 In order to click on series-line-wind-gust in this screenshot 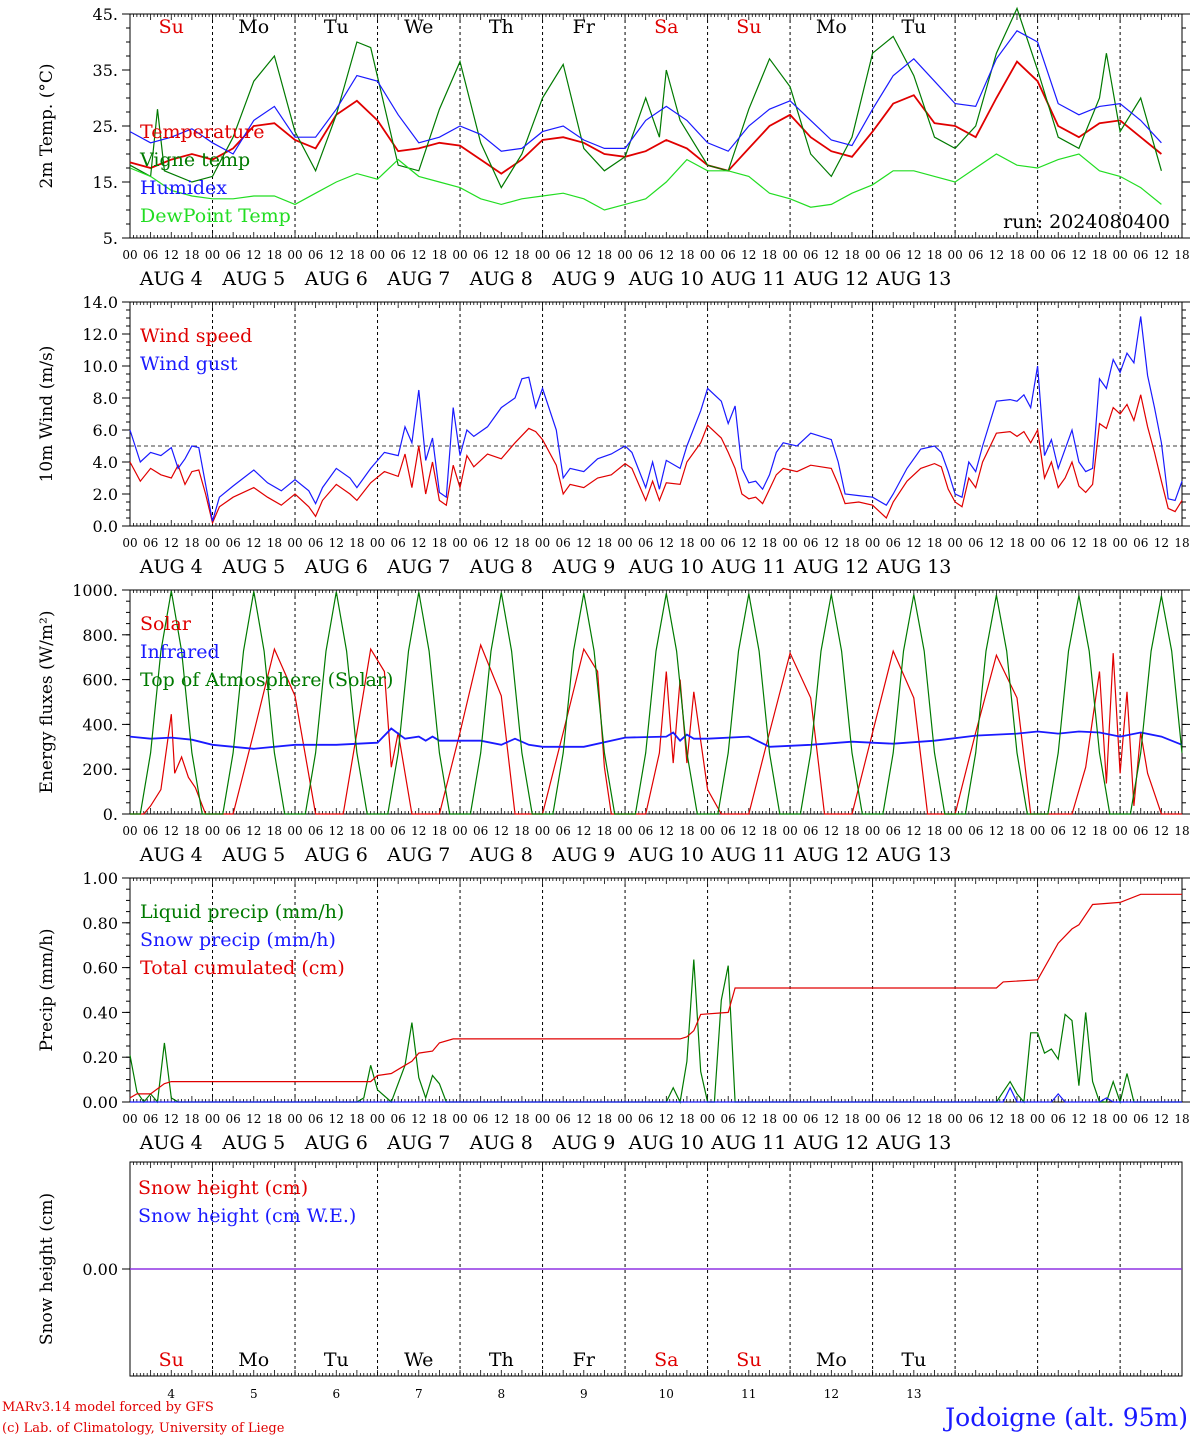, I will do `click(656, 419)`.